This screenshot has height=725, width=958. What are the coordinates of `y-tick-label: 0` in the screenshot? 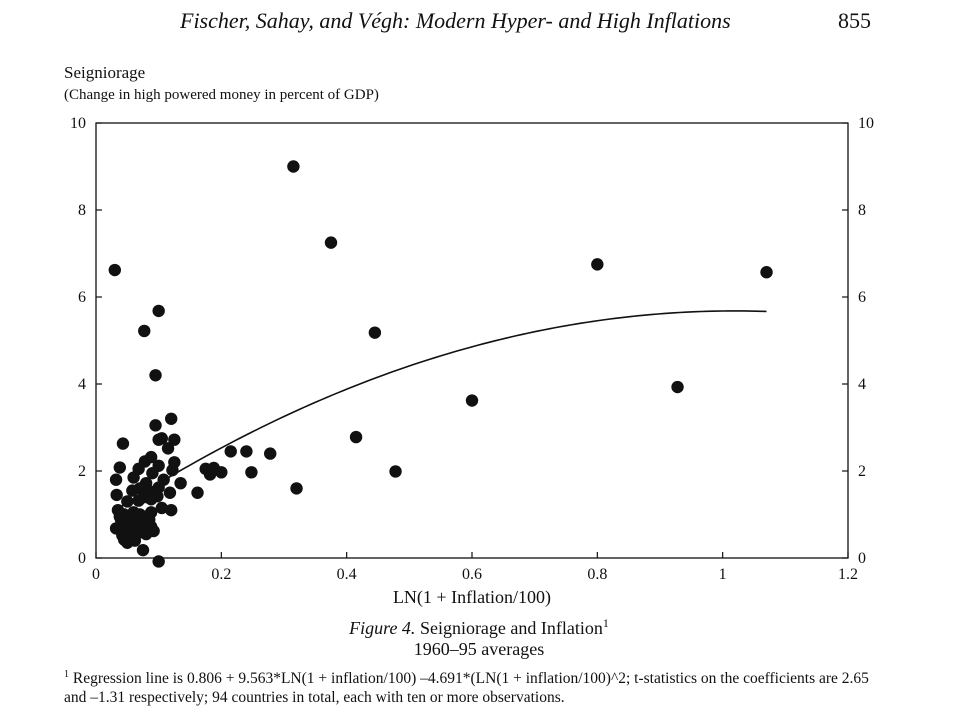 It's located at (82, 558).